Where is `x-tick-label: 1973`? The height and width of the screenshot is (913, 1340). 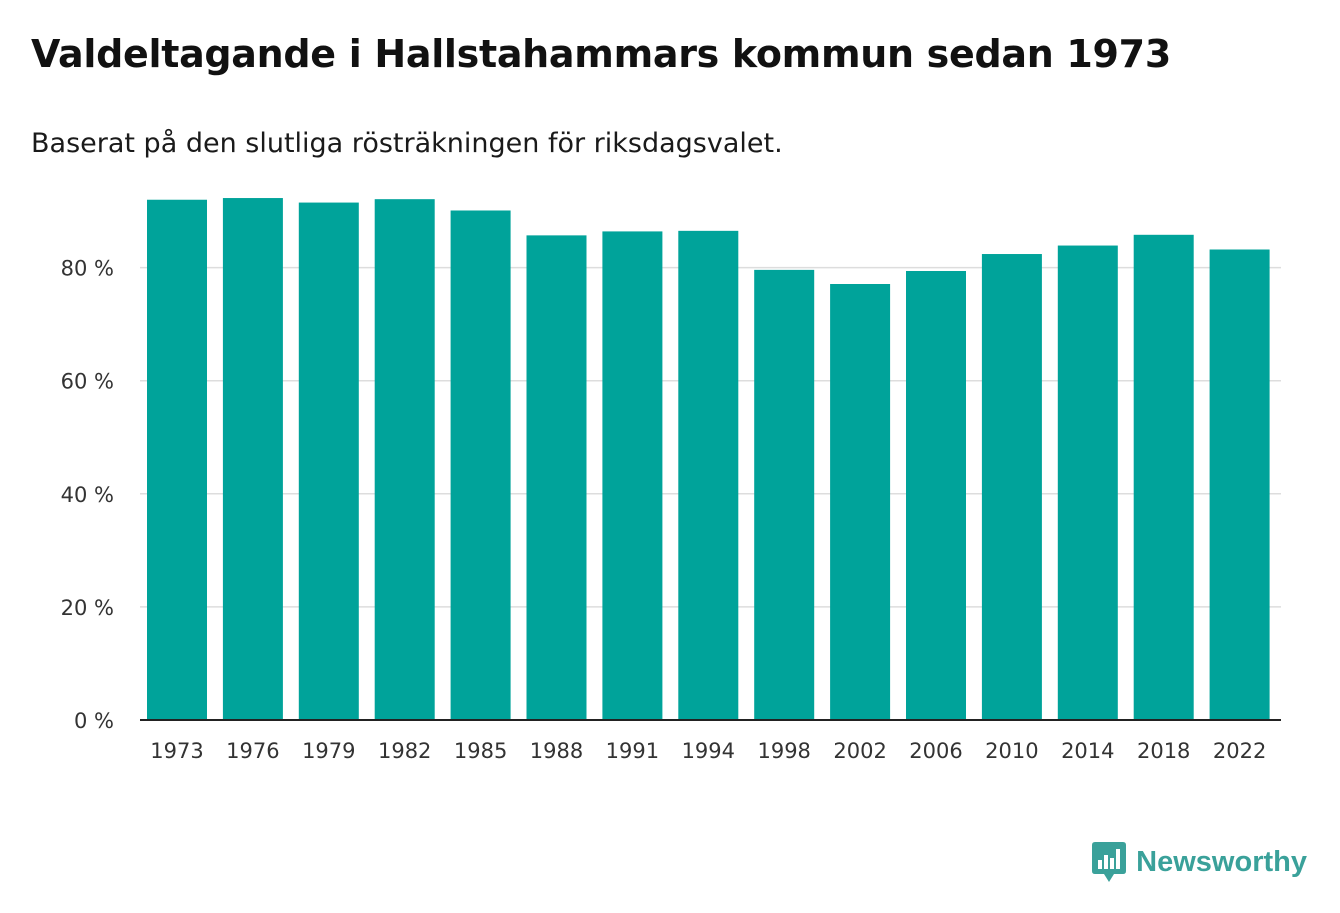
x-tick-label: 1973 is located at coordinates (176, 751).